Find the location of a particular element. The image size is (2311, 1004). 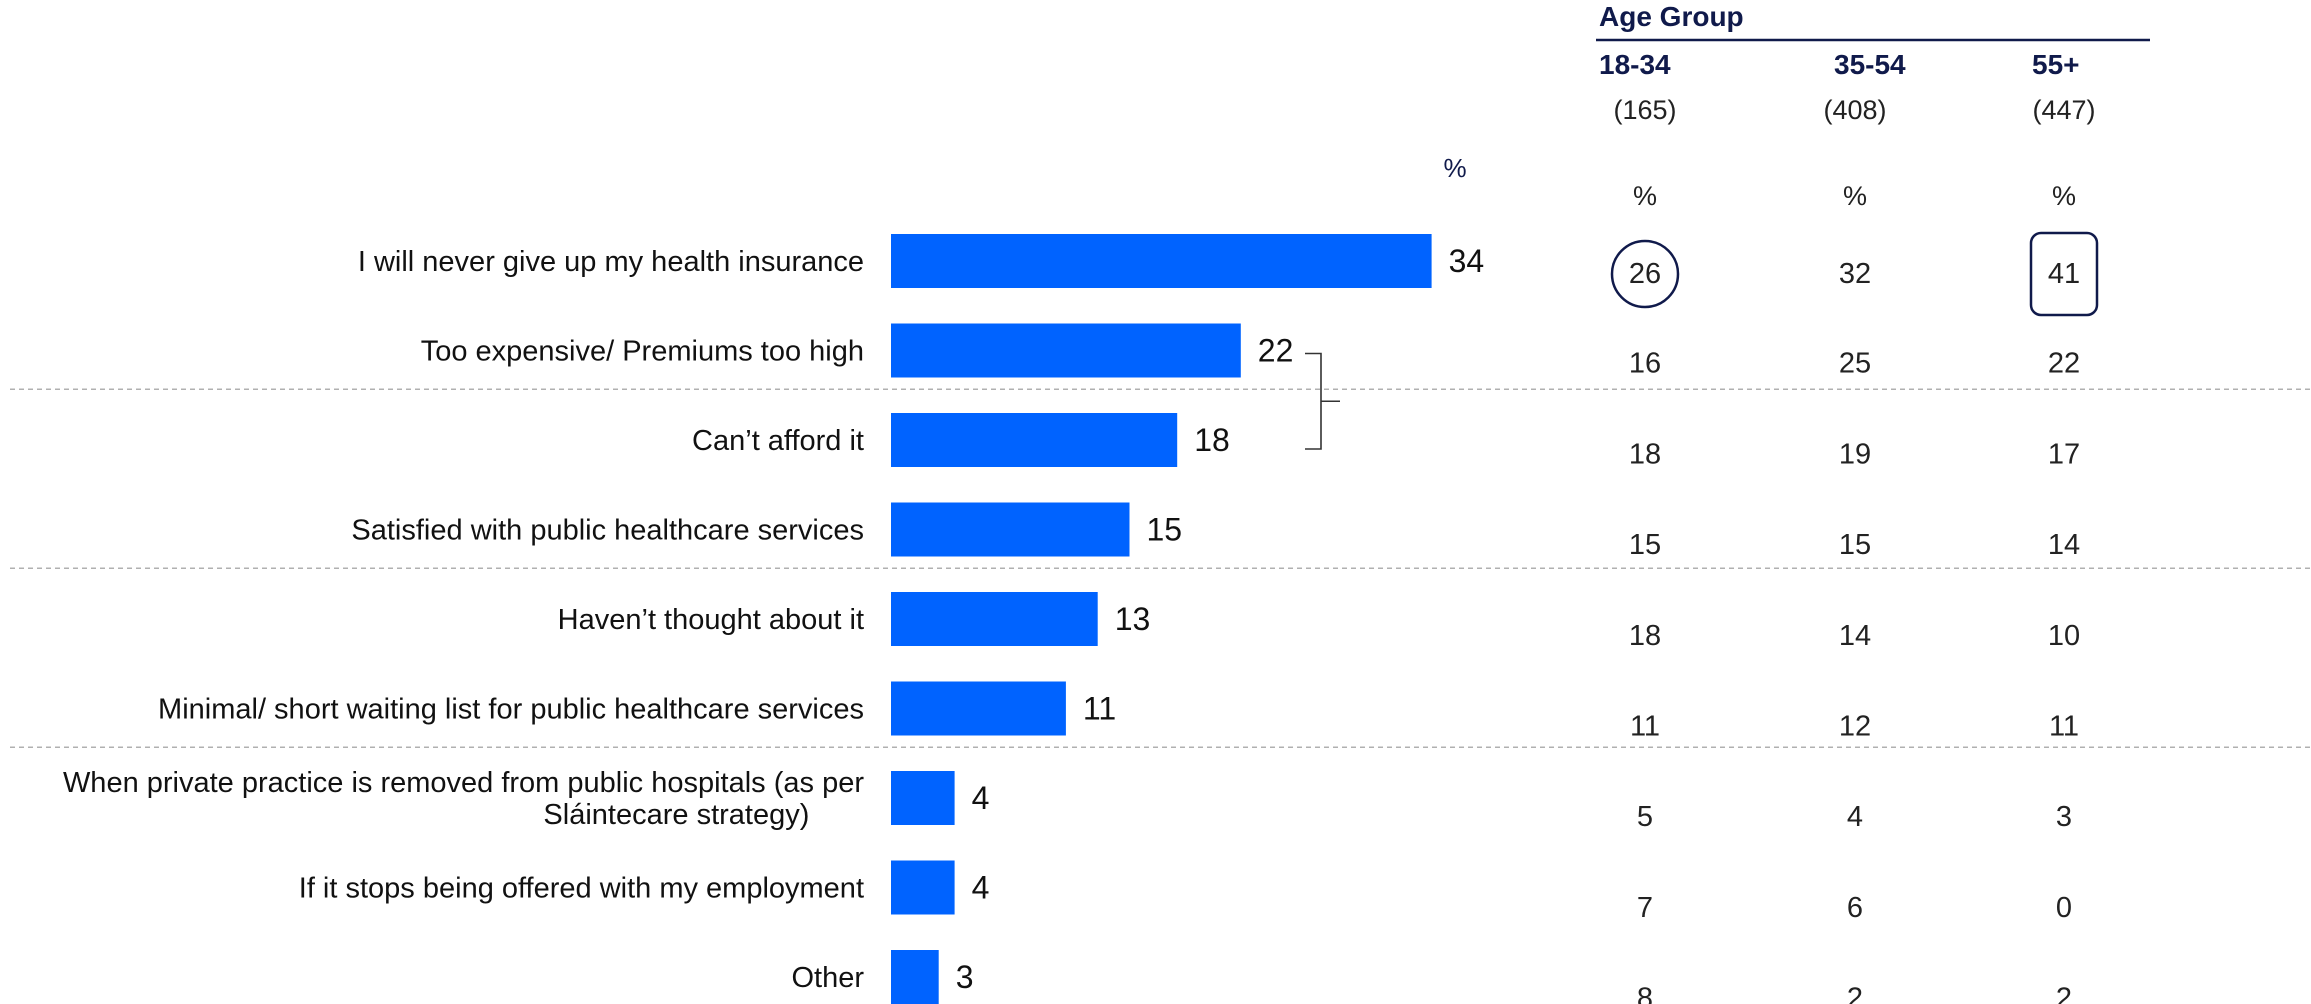

table-cell: 32 is located at coordinates (1855, 274).